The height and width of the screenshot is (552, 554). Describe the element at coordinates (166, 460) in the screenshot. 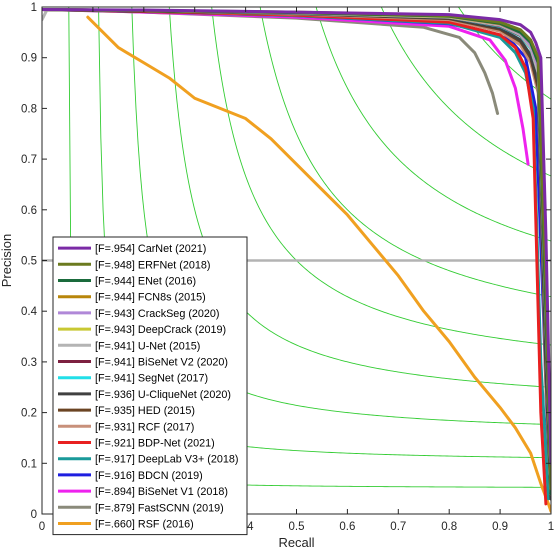

I see `legend-entry: [F=.917] DeepLab V3+ (2018)` at that location.